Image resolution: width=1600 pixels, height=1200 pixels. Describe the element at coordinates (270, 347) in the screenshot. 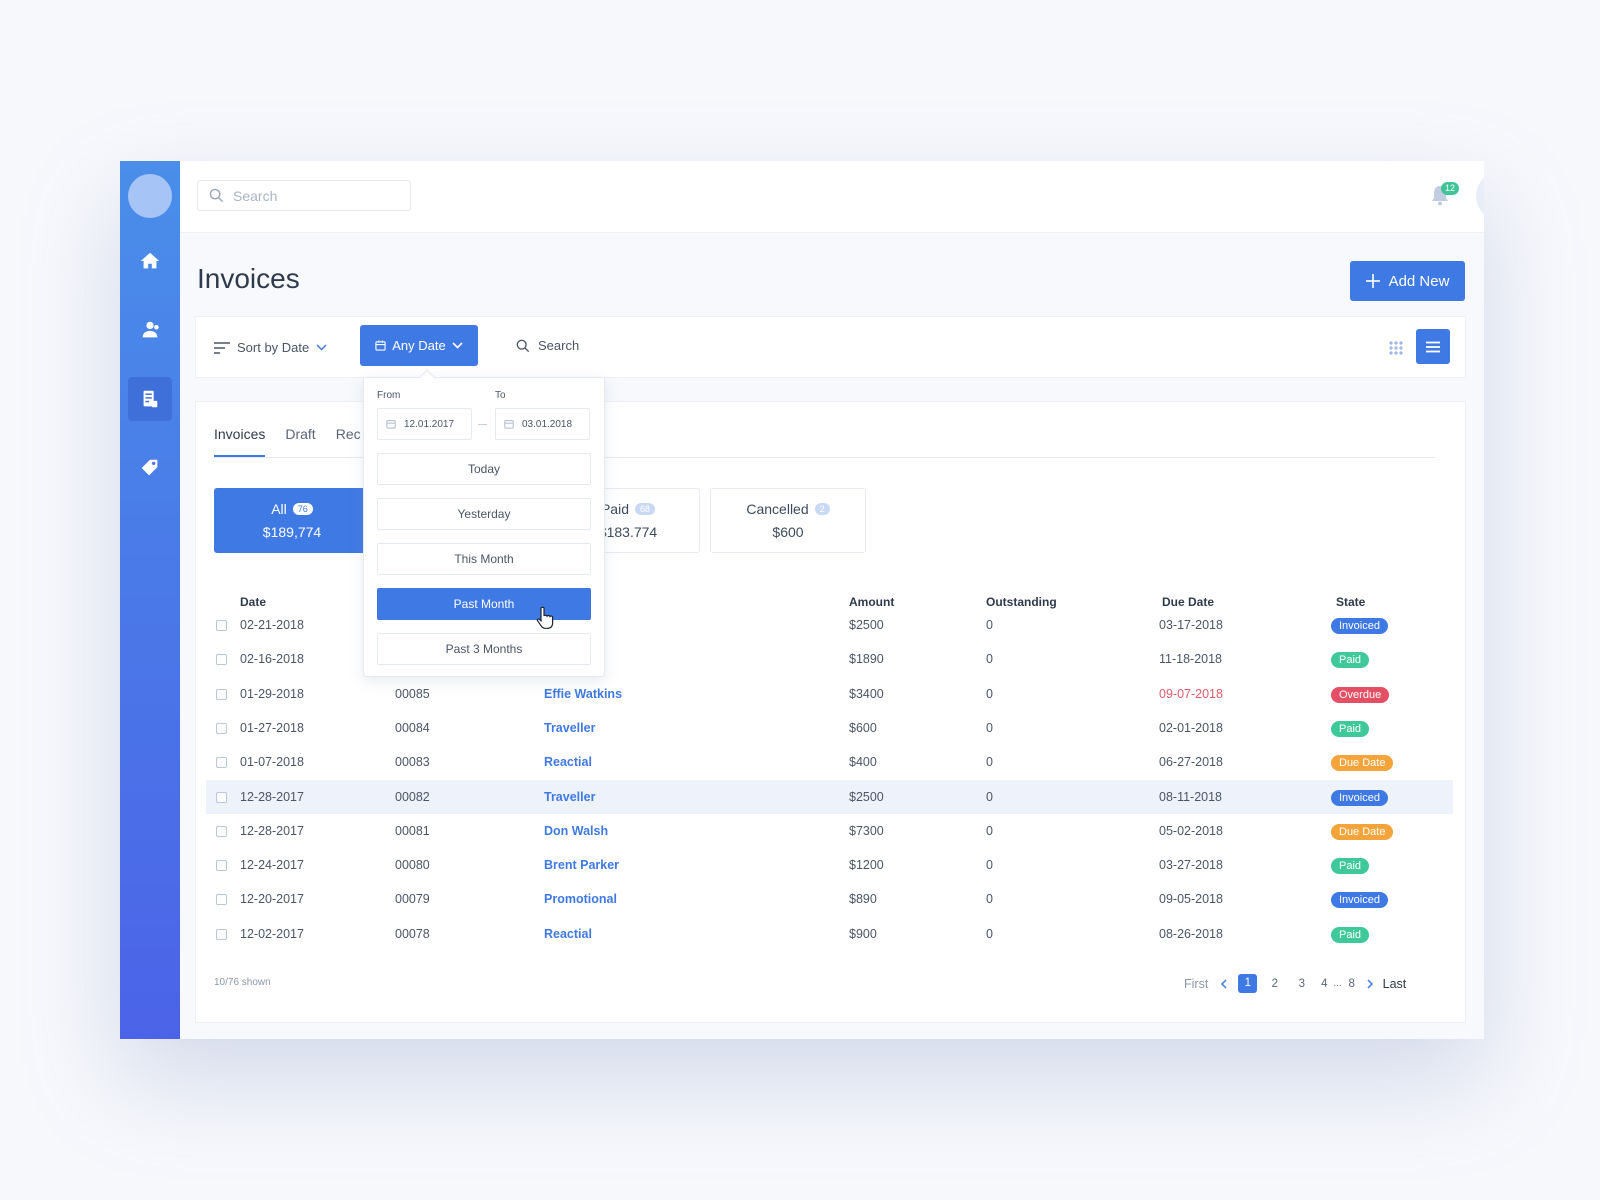

I see `sort-by-date-button: Sort by Date` at that location.